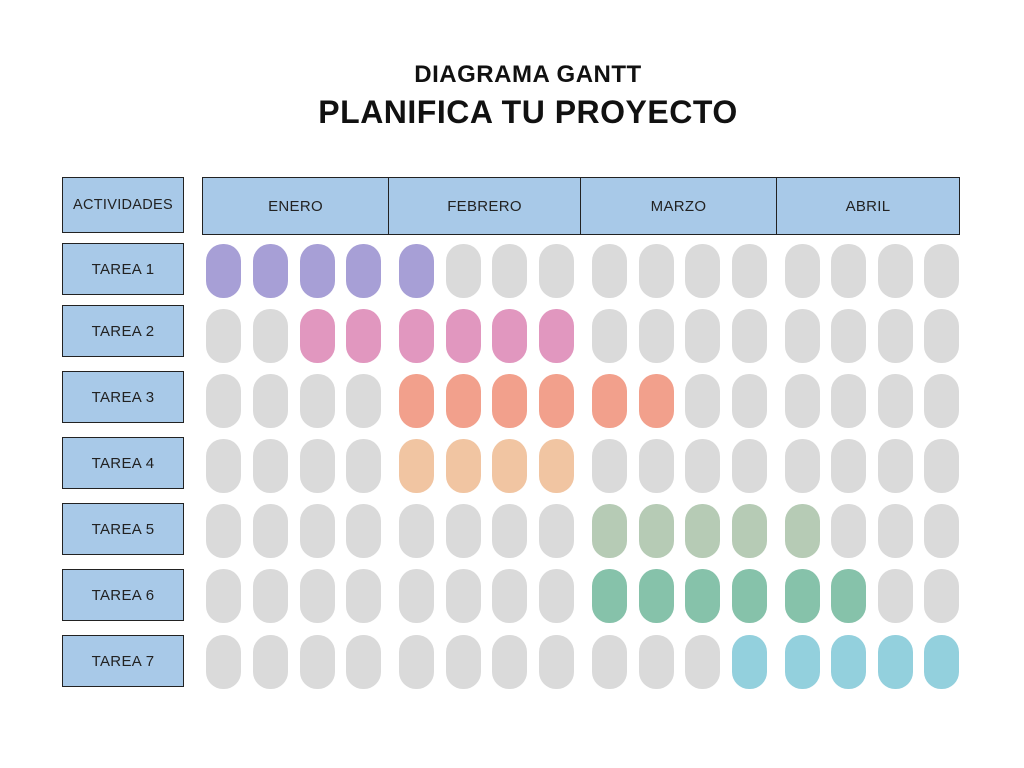 This screenshot has height=768, width=1024. I want to click on diagram-subtitle: DIAGRAMA GANTT, so click(528, 74).